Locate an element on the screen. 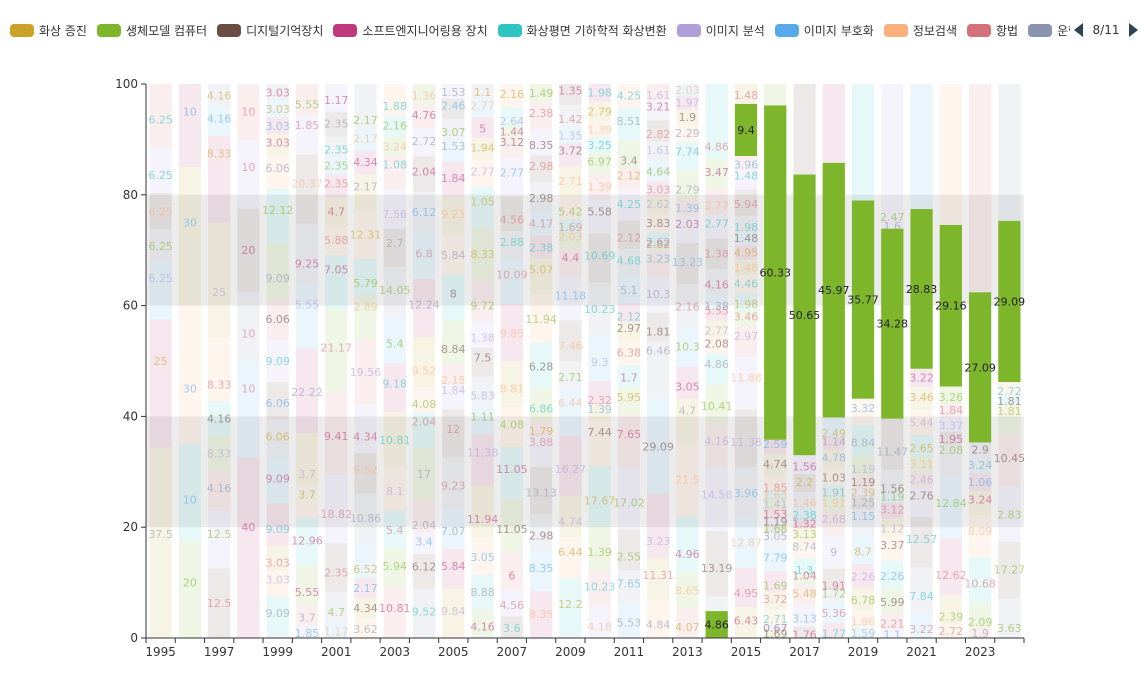 Image resolution: width=1141 pixels, height=687 pixels. legend-item: 정보검색 is located at coordinates (920, 30).